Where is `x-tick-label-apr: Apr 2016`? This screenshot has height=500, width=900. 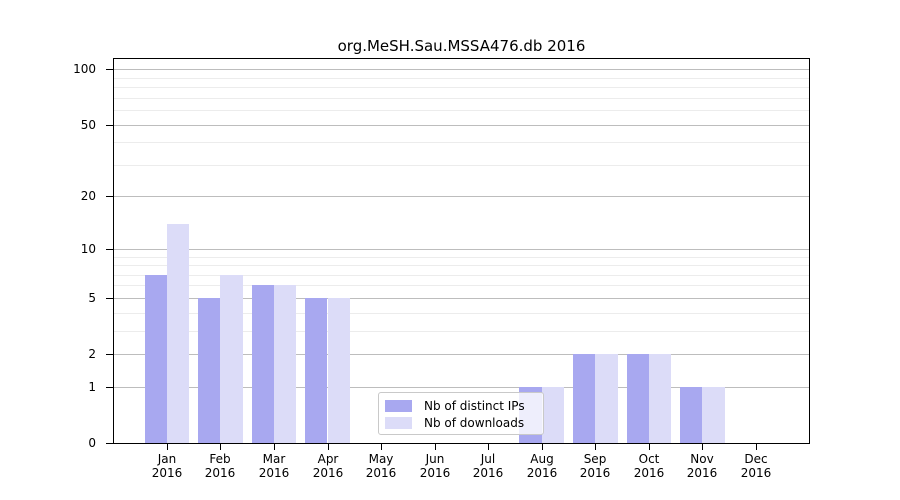 x-tick-label-apr: Apr 2016 is located at coordinates (328, 466).